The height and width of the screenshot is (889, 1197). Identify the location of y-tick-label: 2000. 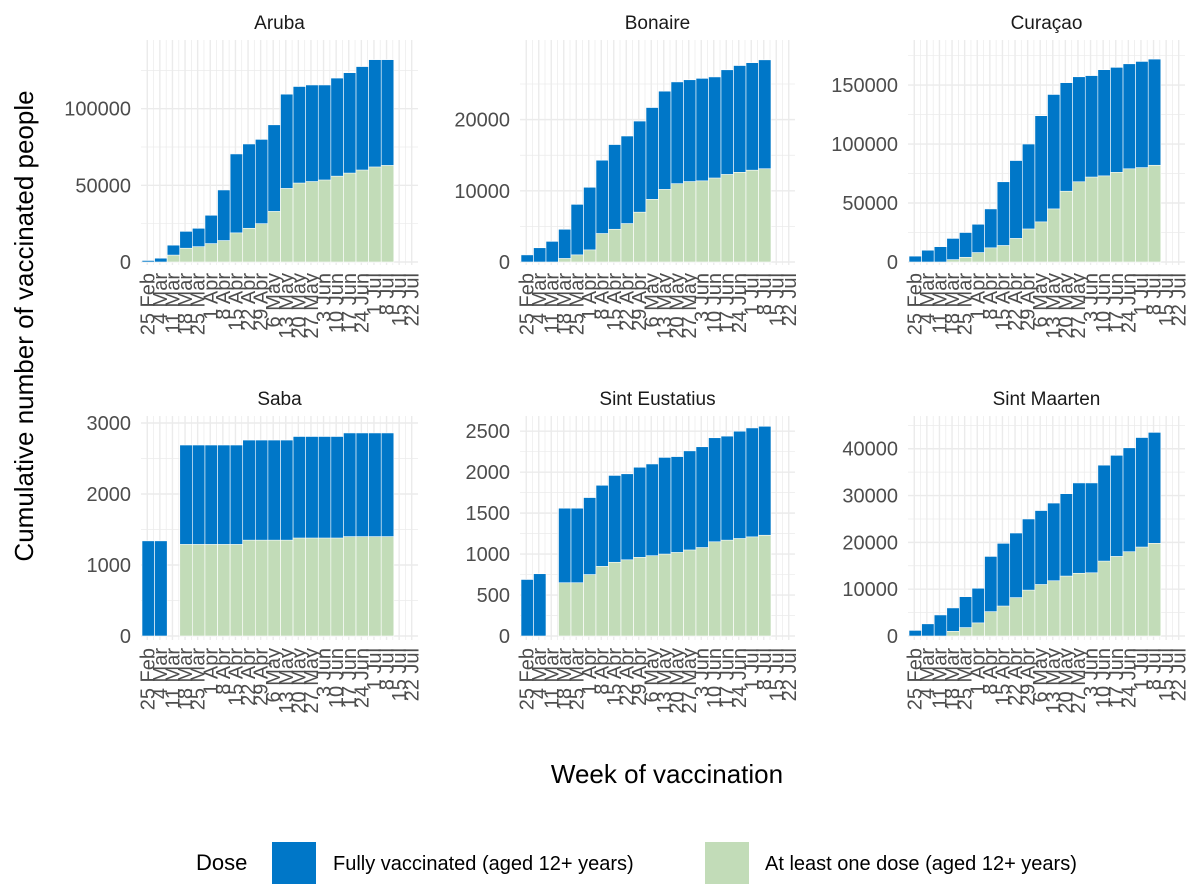
(109, 495).